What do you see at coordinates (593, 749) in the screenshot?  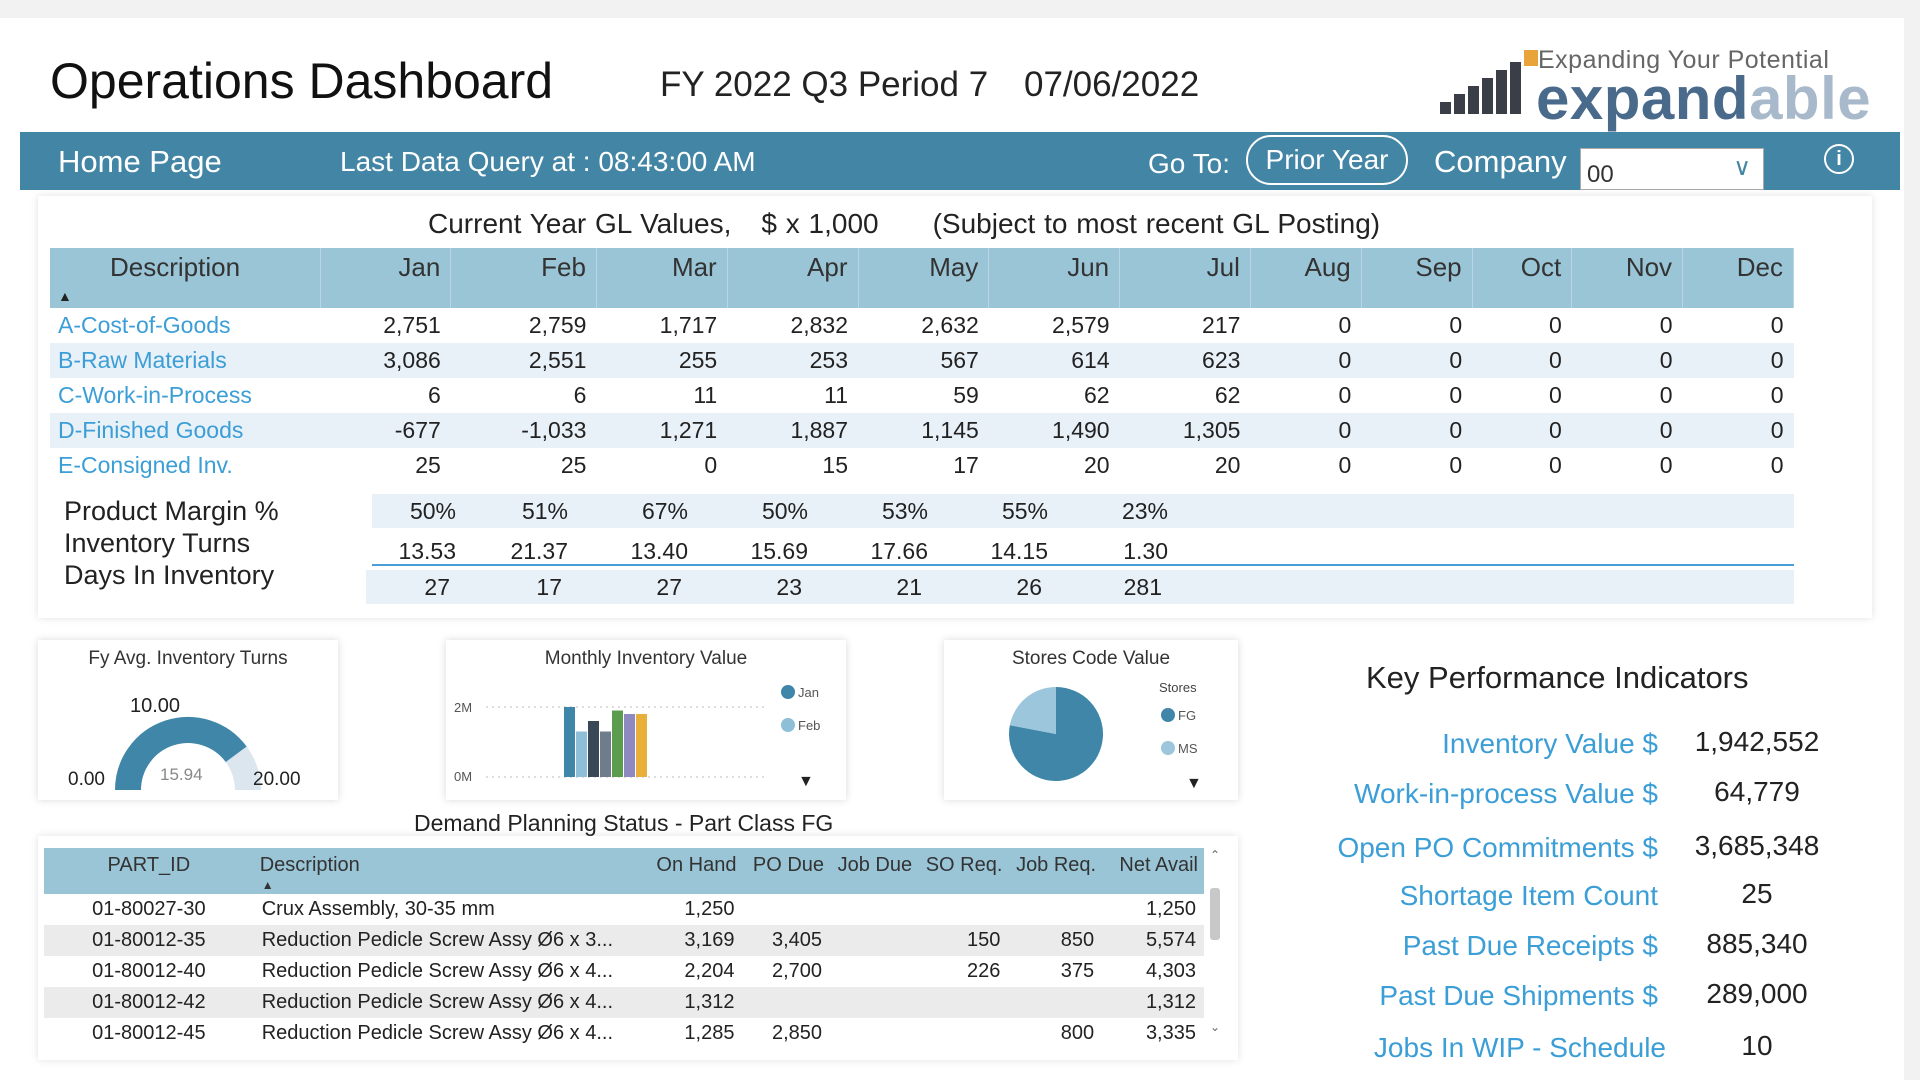 I see `bar-mar` at bounding box center [593, 749].